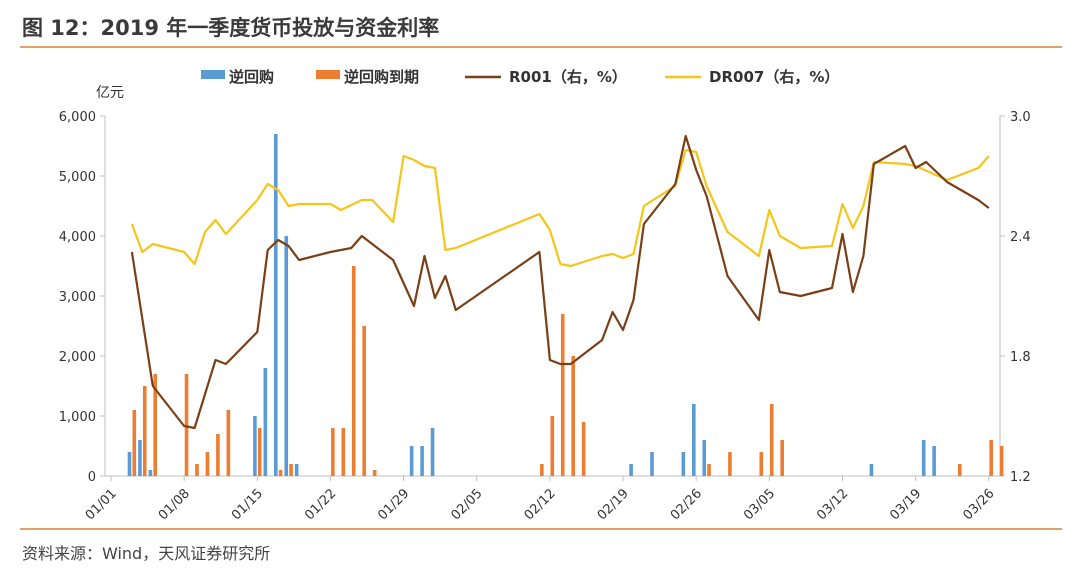 The image size is (1080, 574). What do you see at coordinates (541, 47) in the screenshot?
I see `title-divider` at bounding box center [541, 47].